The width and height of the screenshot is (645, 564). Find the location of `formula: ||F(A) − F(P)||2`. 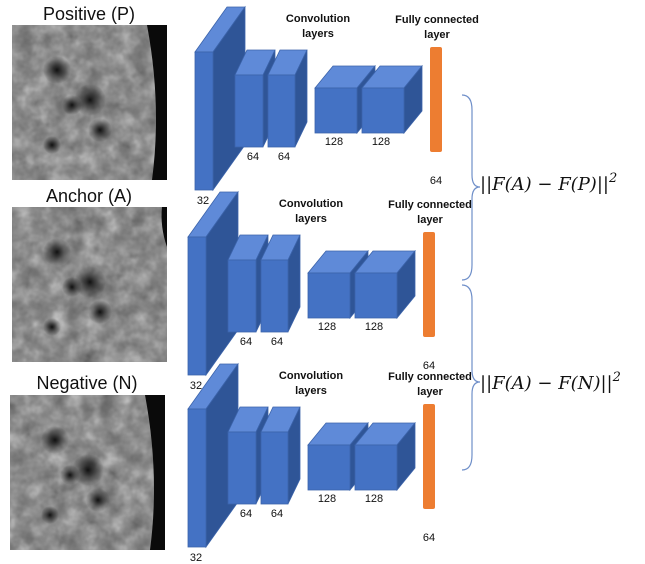

formula: ||F(A) − F(P)||2 is located at coordinates (548, 183).